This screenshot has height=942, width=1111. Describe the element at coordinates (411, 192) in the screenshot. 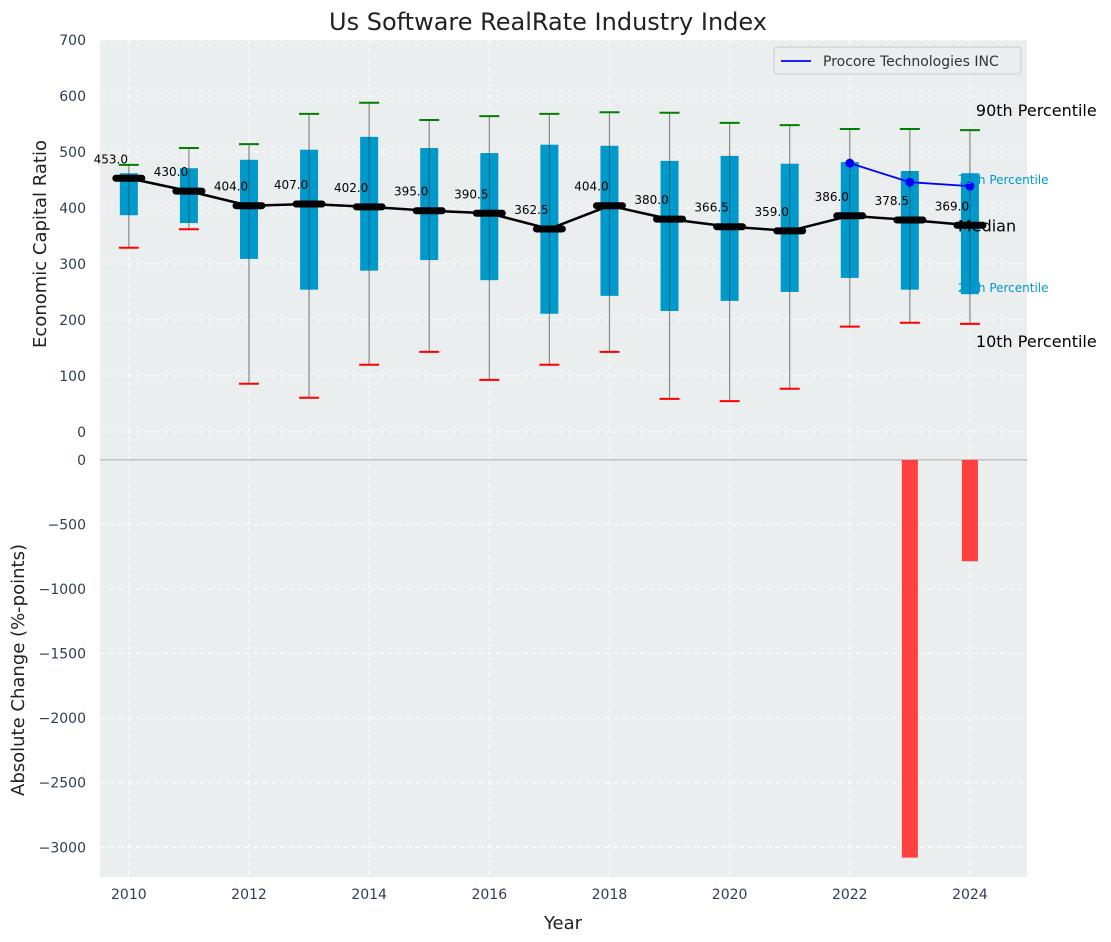

I see `median-label: 395.0` at that location.